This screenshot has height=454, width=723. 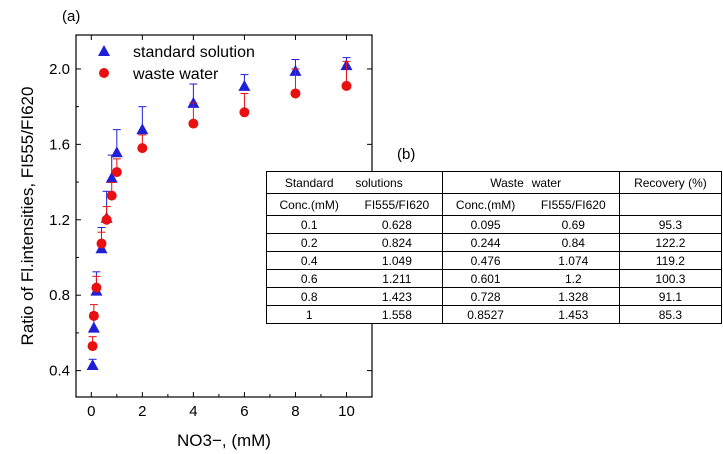 I want to click on table-cell: 0.476, so click(x=485, y=260).